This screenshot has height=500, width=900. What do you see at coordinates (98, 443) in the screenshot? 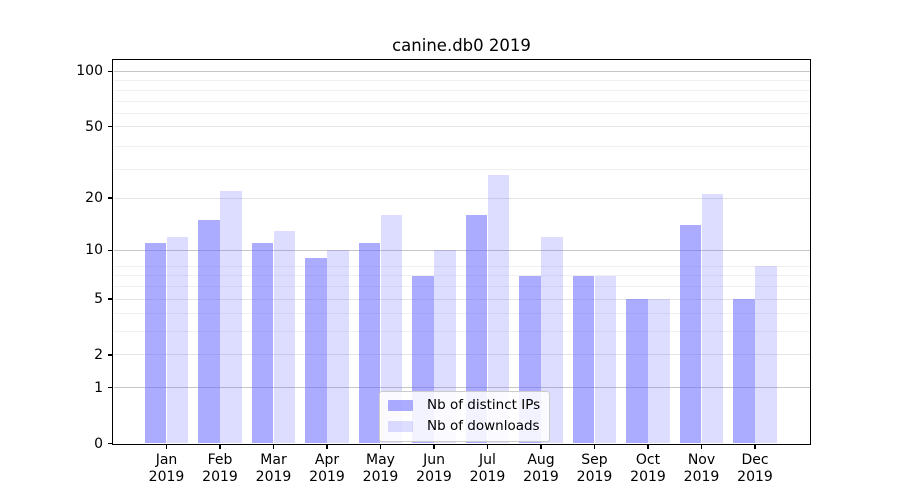
I see `y-tick-label-0: 0` at bounding box center [98, 443].